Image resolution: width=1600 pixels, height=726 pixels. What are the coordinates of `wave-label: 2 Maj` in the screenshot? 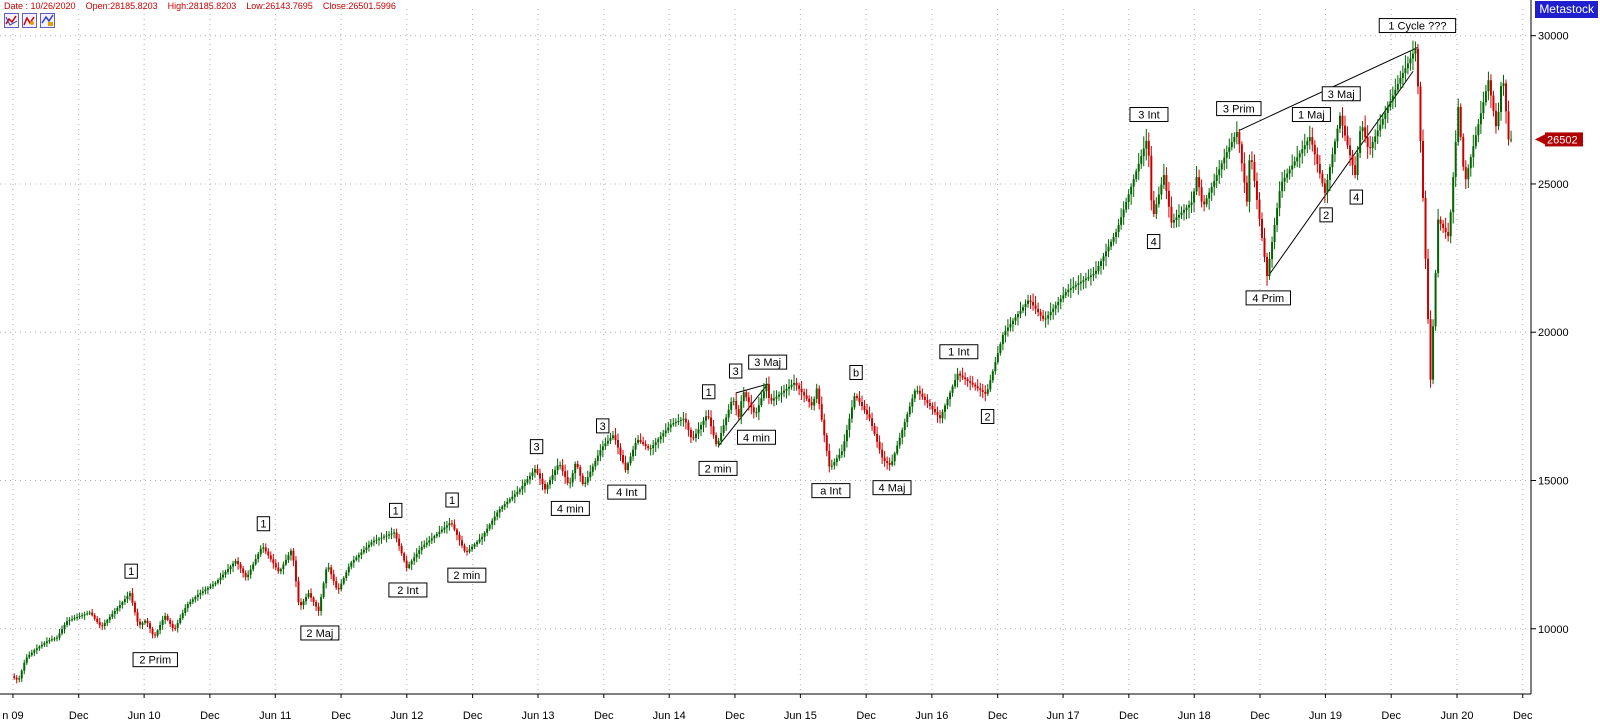 It's located at (320, 633).